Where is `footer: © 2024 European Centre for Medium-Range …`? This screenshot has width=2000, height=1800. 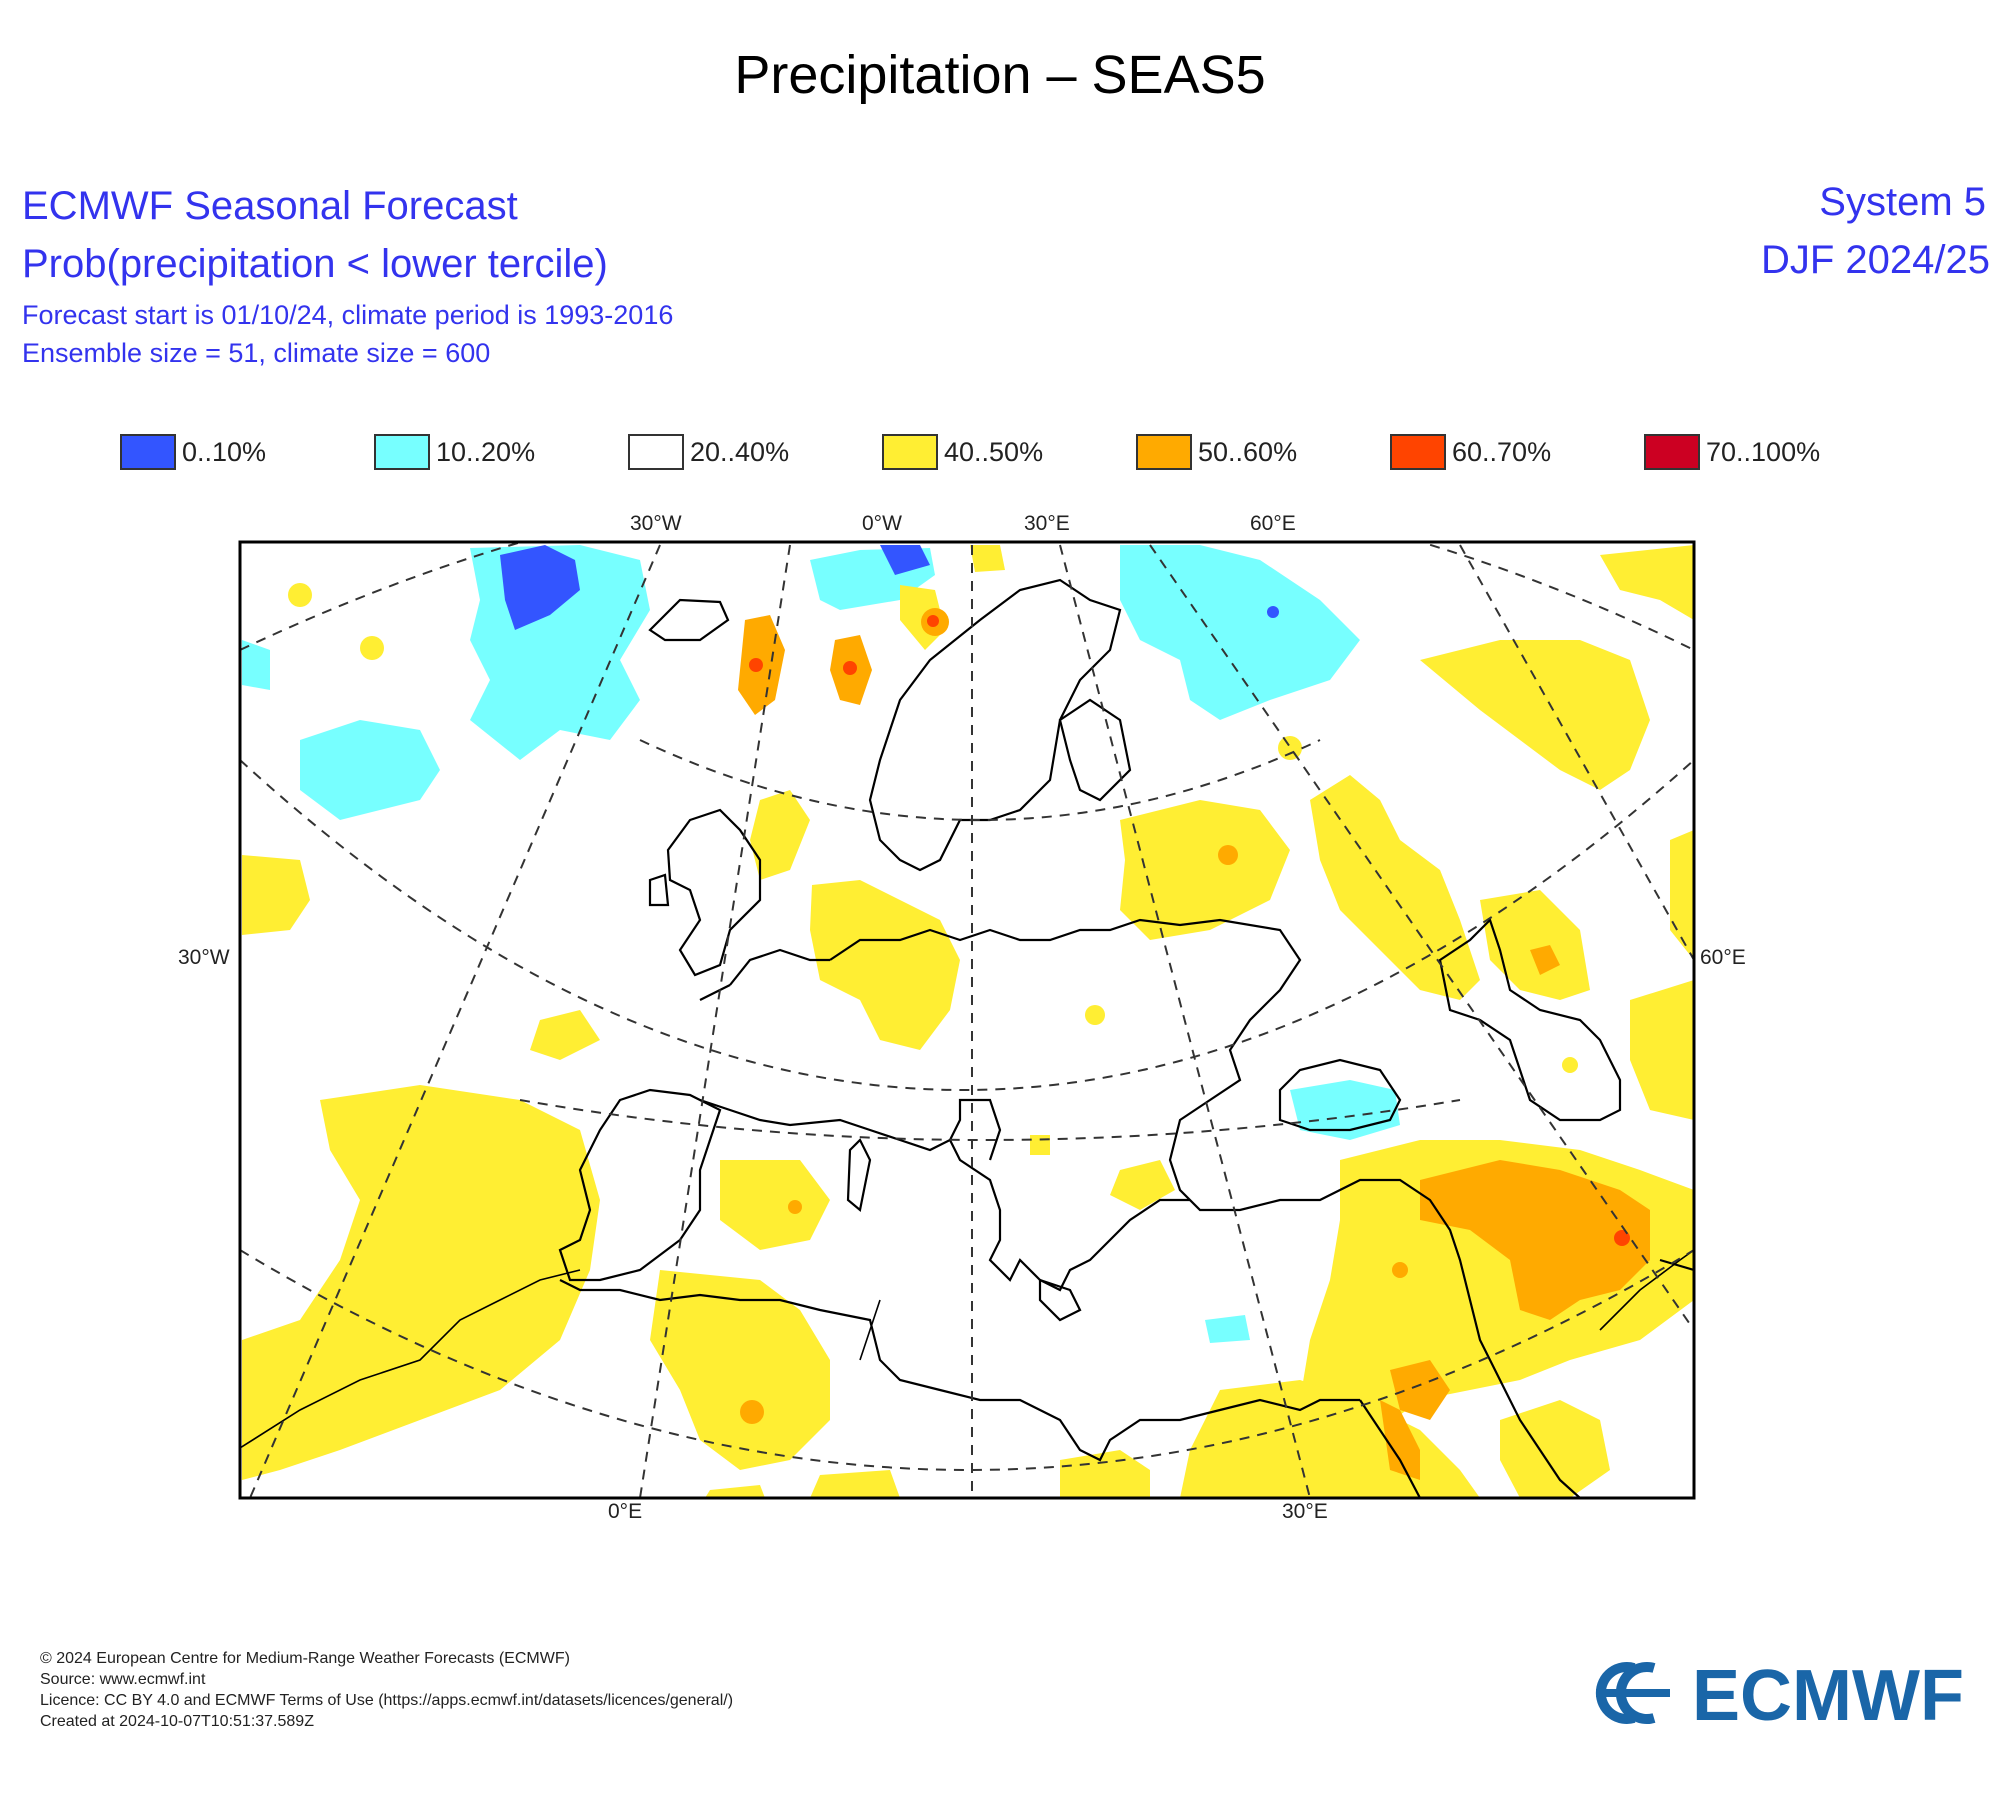 footer: © 2024 European Centre for Medium-Range … is located at coordinates (386, 1690).